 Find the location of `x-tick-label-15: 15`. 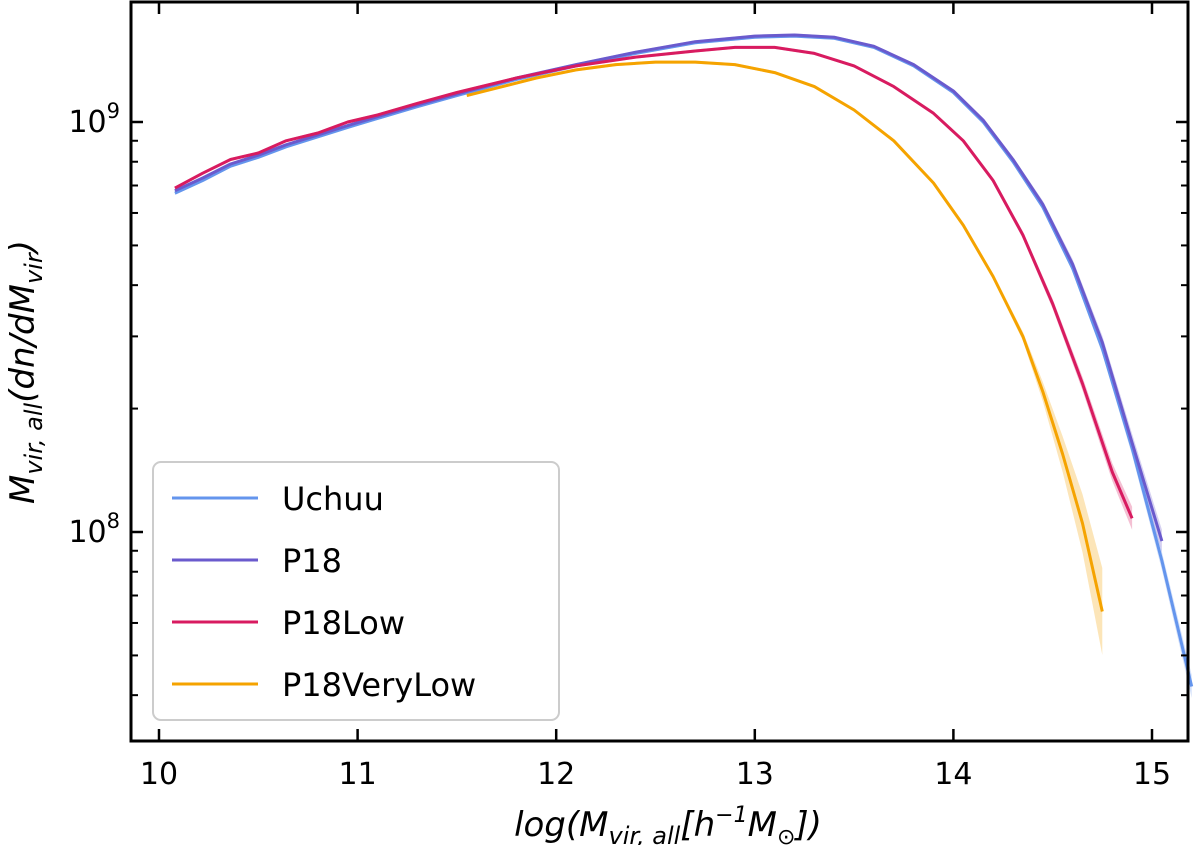

x-tick-label-15: 15 is located at coordinates (1152, 774).